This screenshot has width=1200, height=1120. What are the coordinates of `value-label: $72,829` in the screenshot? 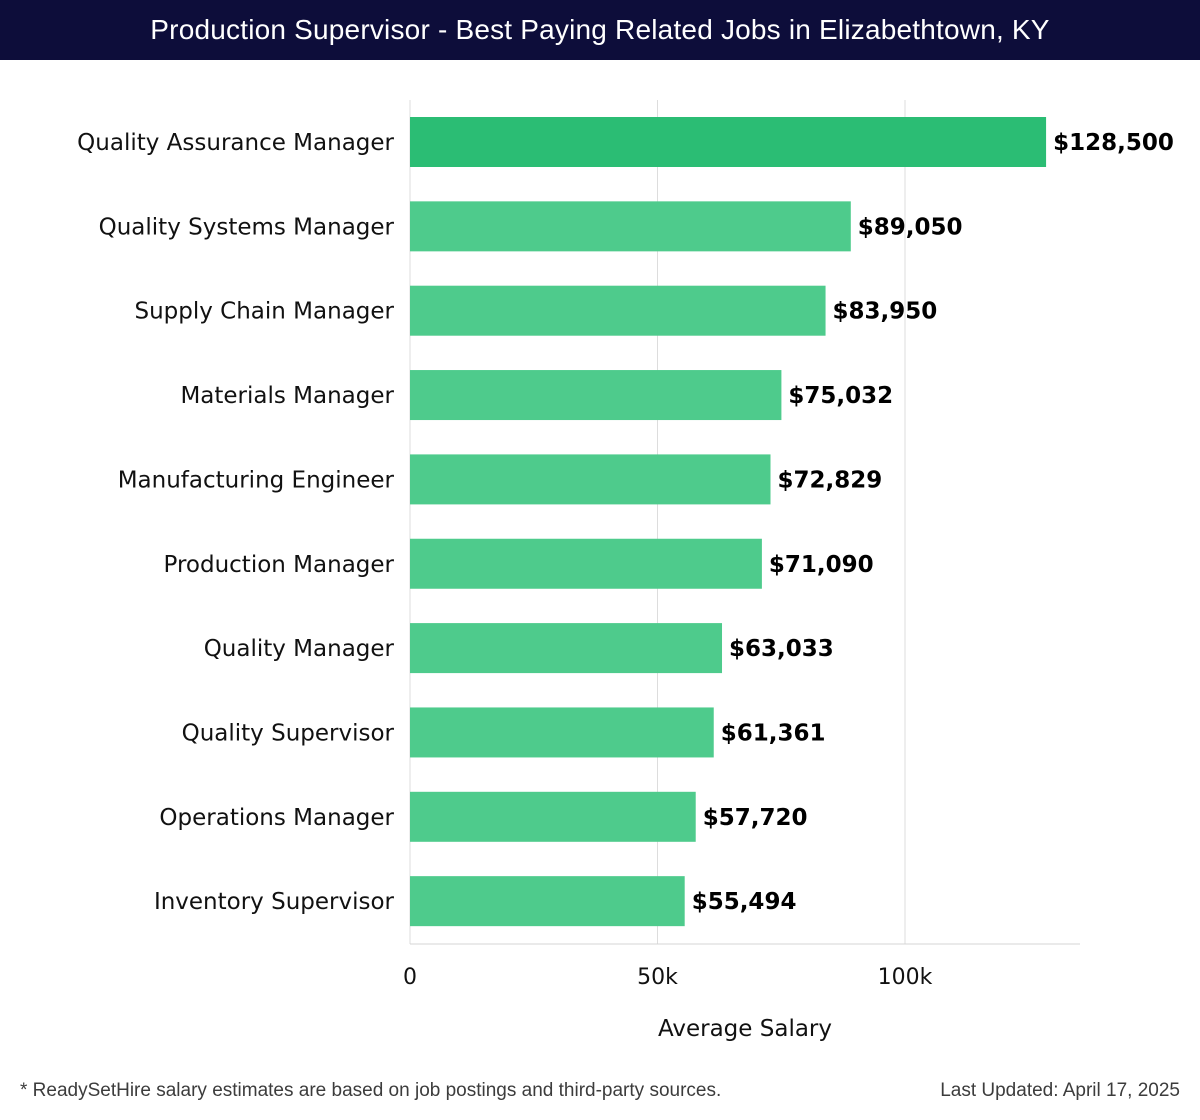 It's located at (830, 480).